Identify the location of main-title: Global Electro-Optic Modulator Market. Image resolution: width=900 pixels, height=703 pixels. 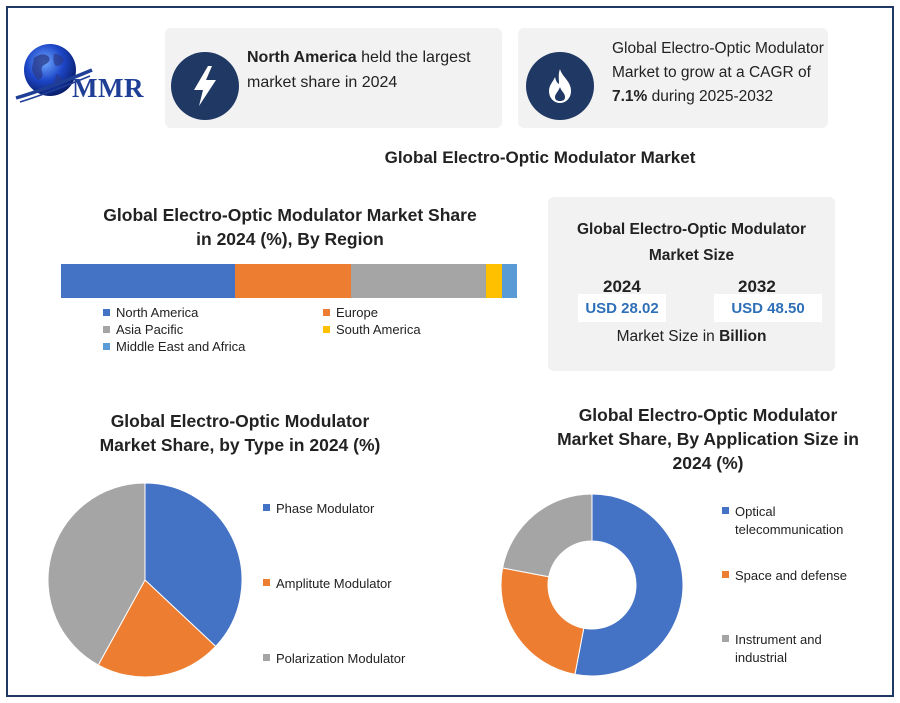
(540, 157).